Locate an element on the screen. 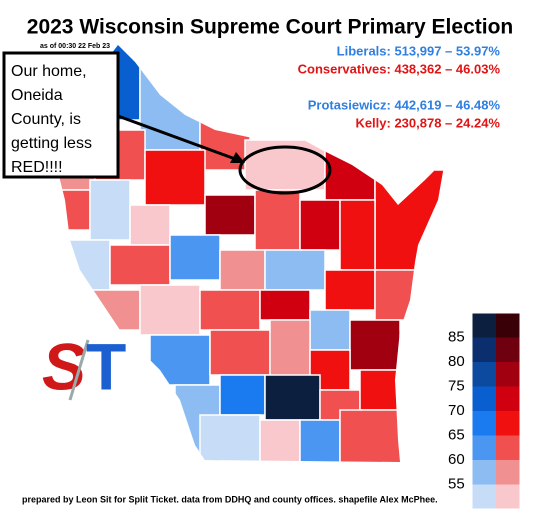 This screenshot has width=533, height=518. annotation-line: Our home, is located at coordinates (49, 71).